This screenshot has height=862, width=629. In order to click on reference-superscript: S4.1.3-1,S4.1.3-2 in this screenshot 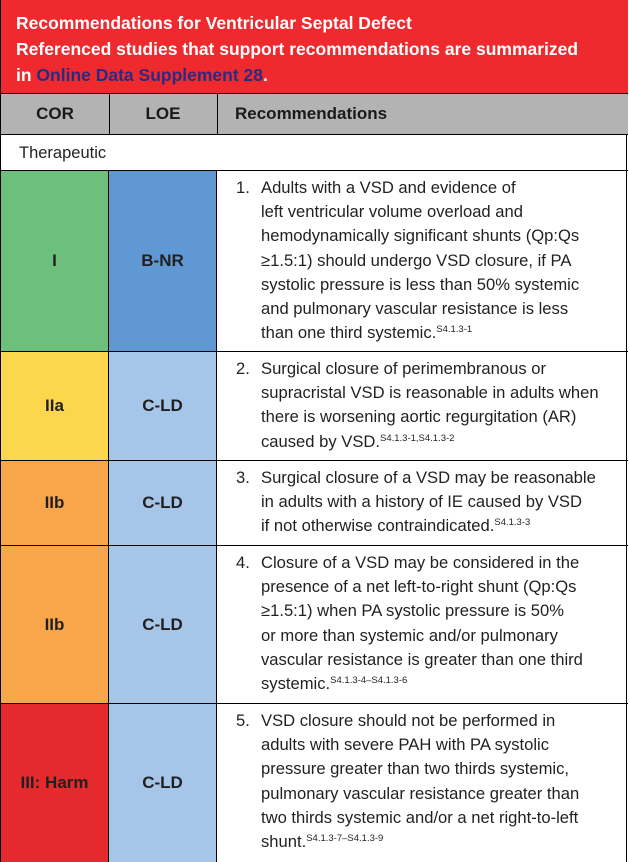, I will do `click(417, 438)`.